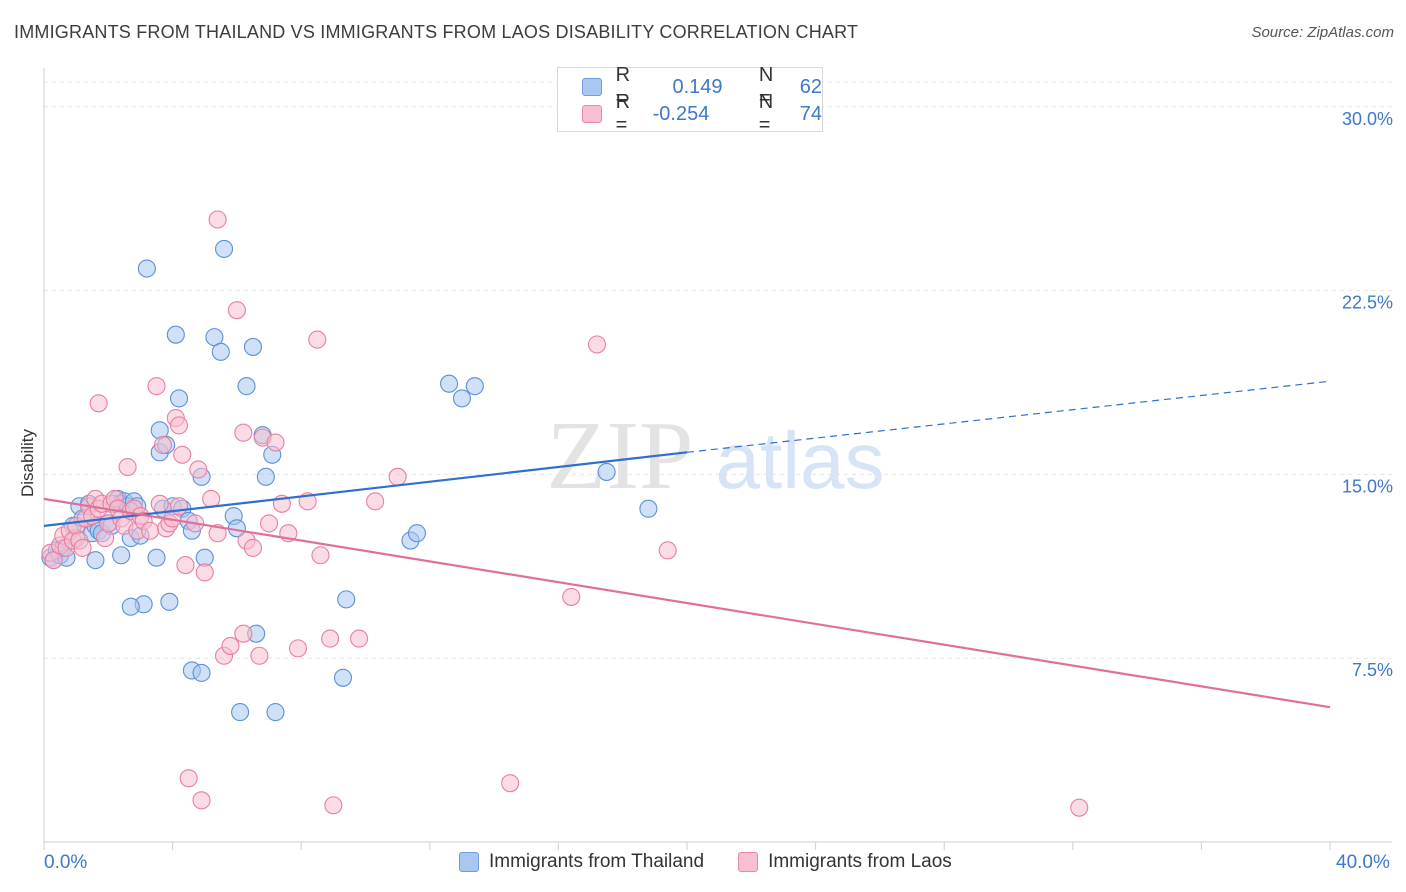 The width and height of the screenshot is (1406, 892). Describe the element at coordinates (1367, 119) in the screenshot. I see `y-tick-label: 30.0%` at that location.